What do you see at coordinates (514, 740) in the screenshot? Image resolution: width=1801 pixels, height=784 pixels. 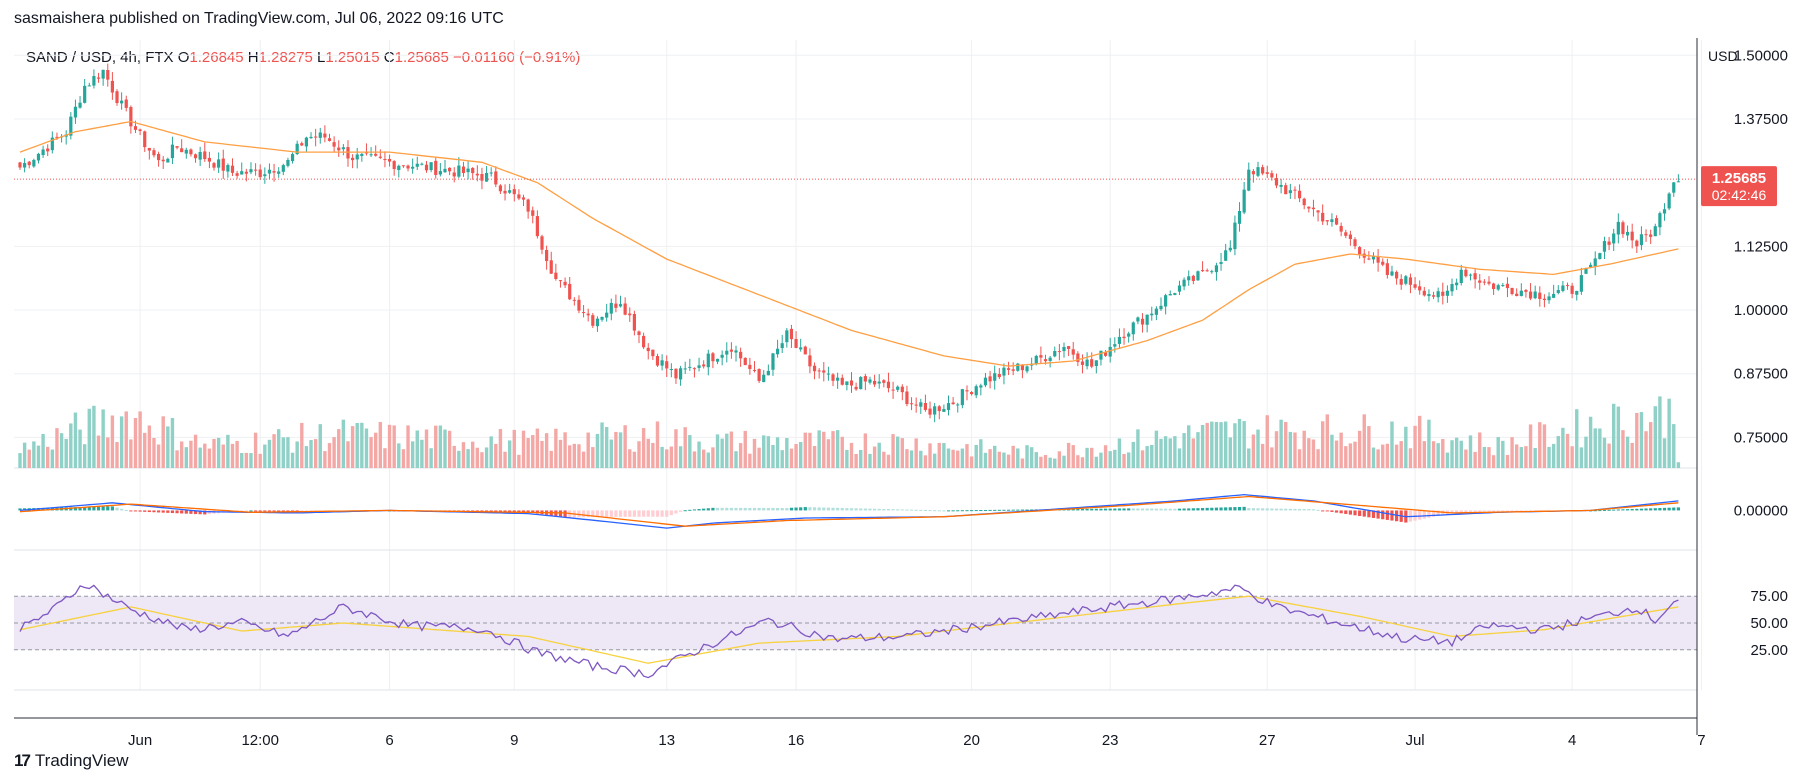 I see `time-tick-label: 9` at bounding box center [514, 740].